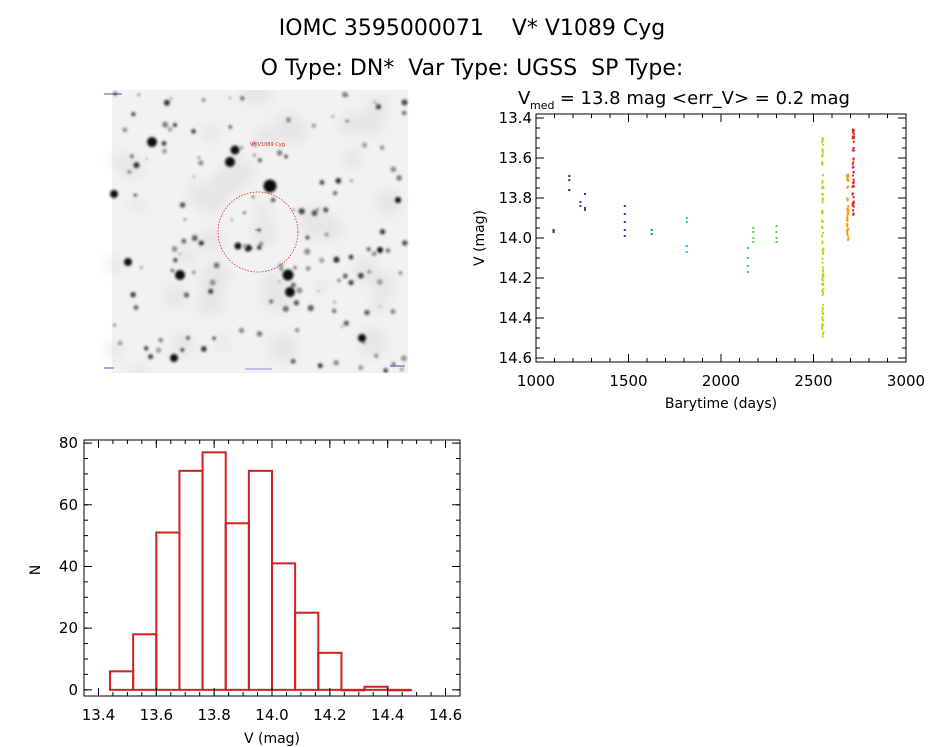 The height and width of the screenshot is (747, 944). I want to click on lc-ytick-label: 14.4, so click(515, 318).